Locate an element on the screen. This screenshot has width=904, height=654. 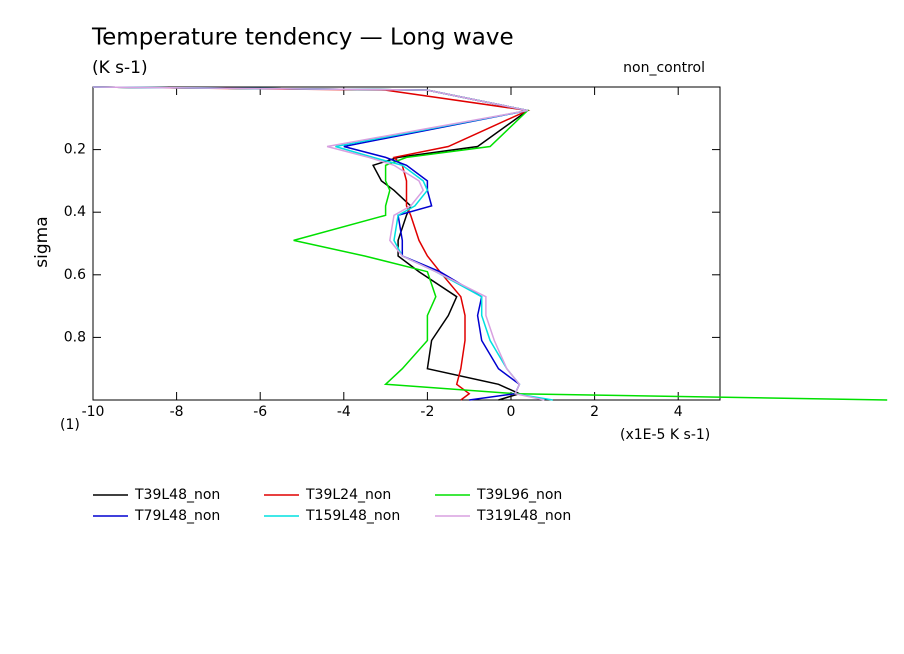
legend-label: T39L48_non is located at coordinates (177, 495).